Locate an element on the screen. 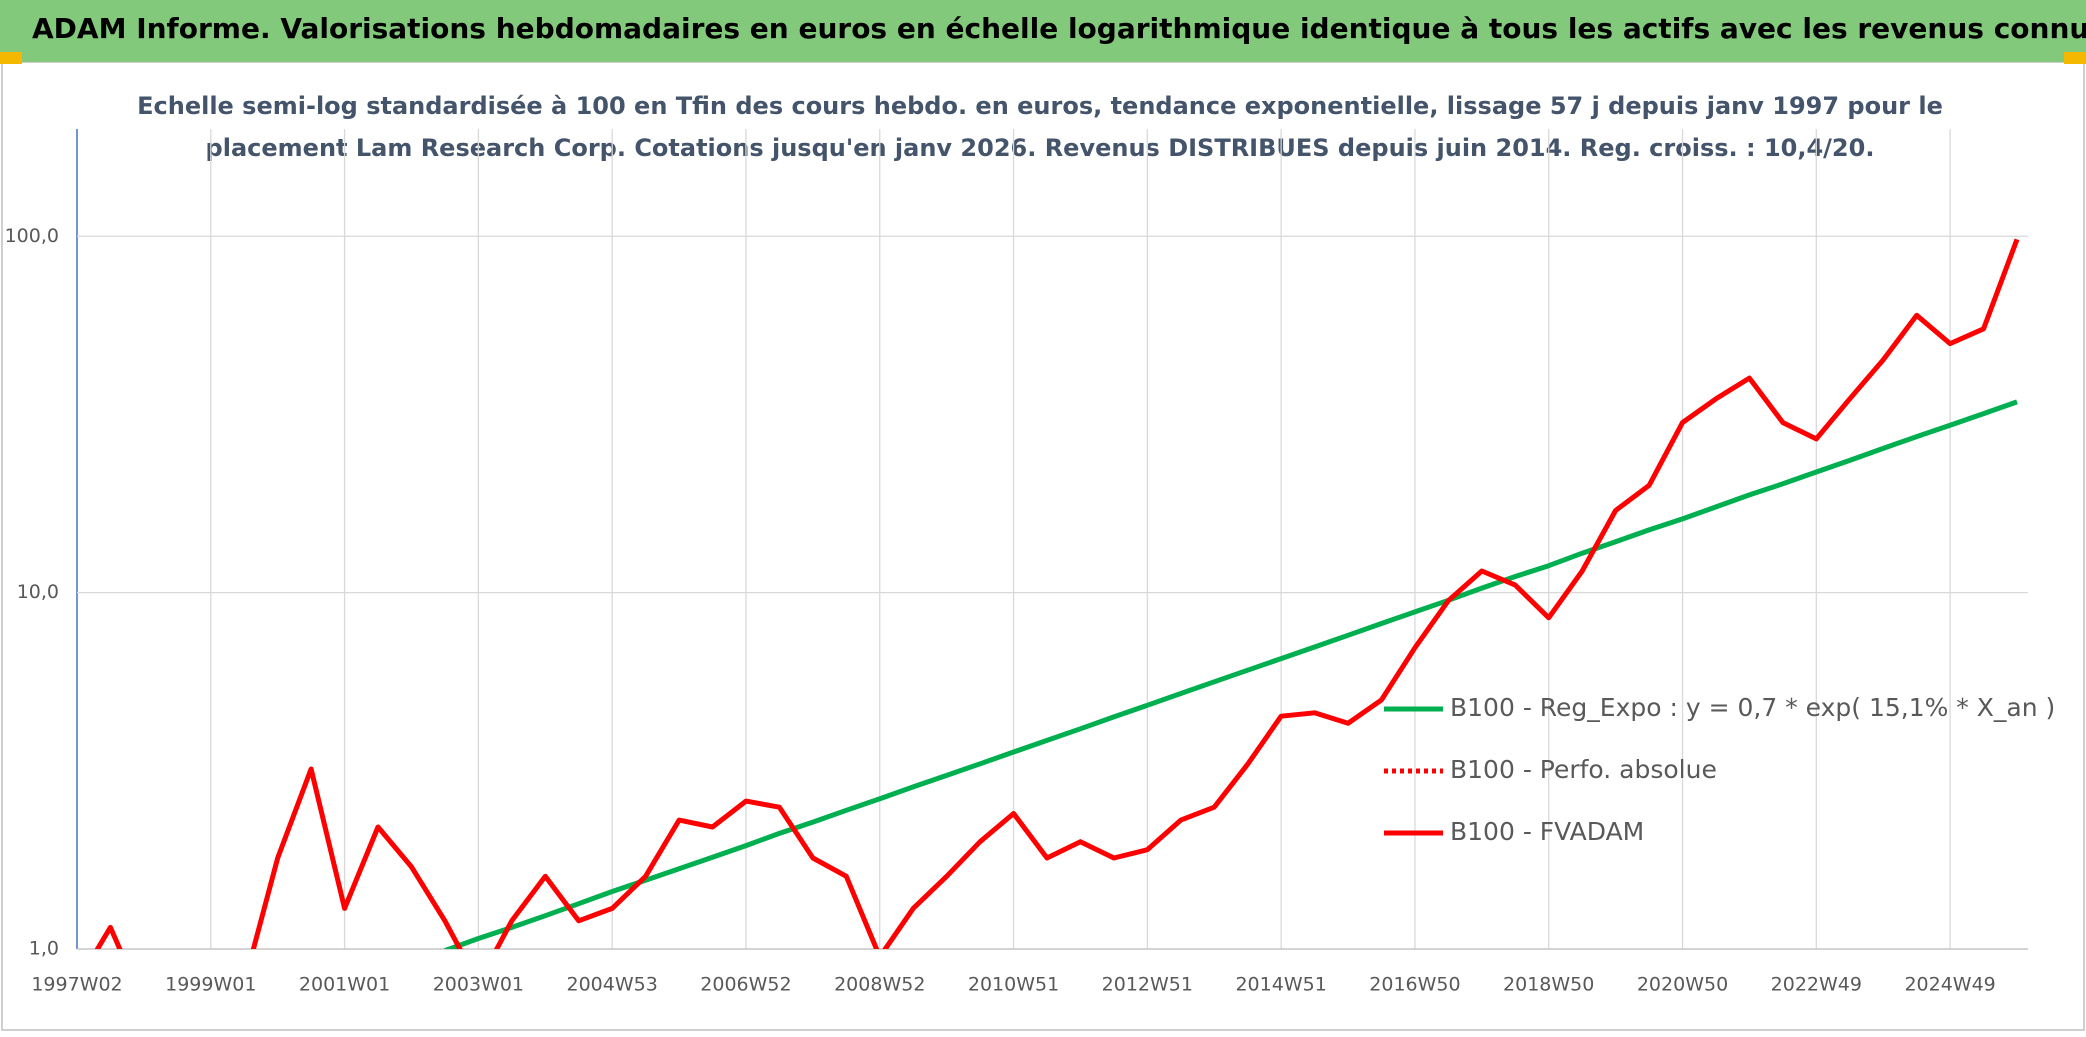 The height and width of the screenshot is (1037, 2086). x-tick-label: 2016W50 is located at coordinates (1414, 985).